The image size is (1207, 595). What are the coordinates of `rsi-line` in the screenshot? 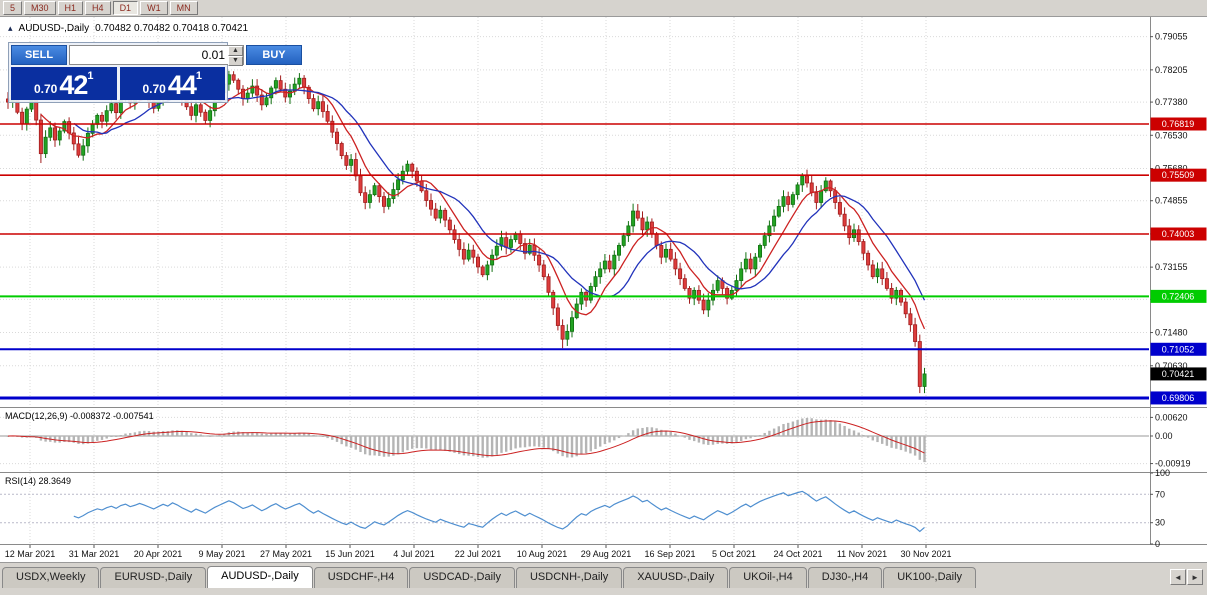 It's located at (574, 511).